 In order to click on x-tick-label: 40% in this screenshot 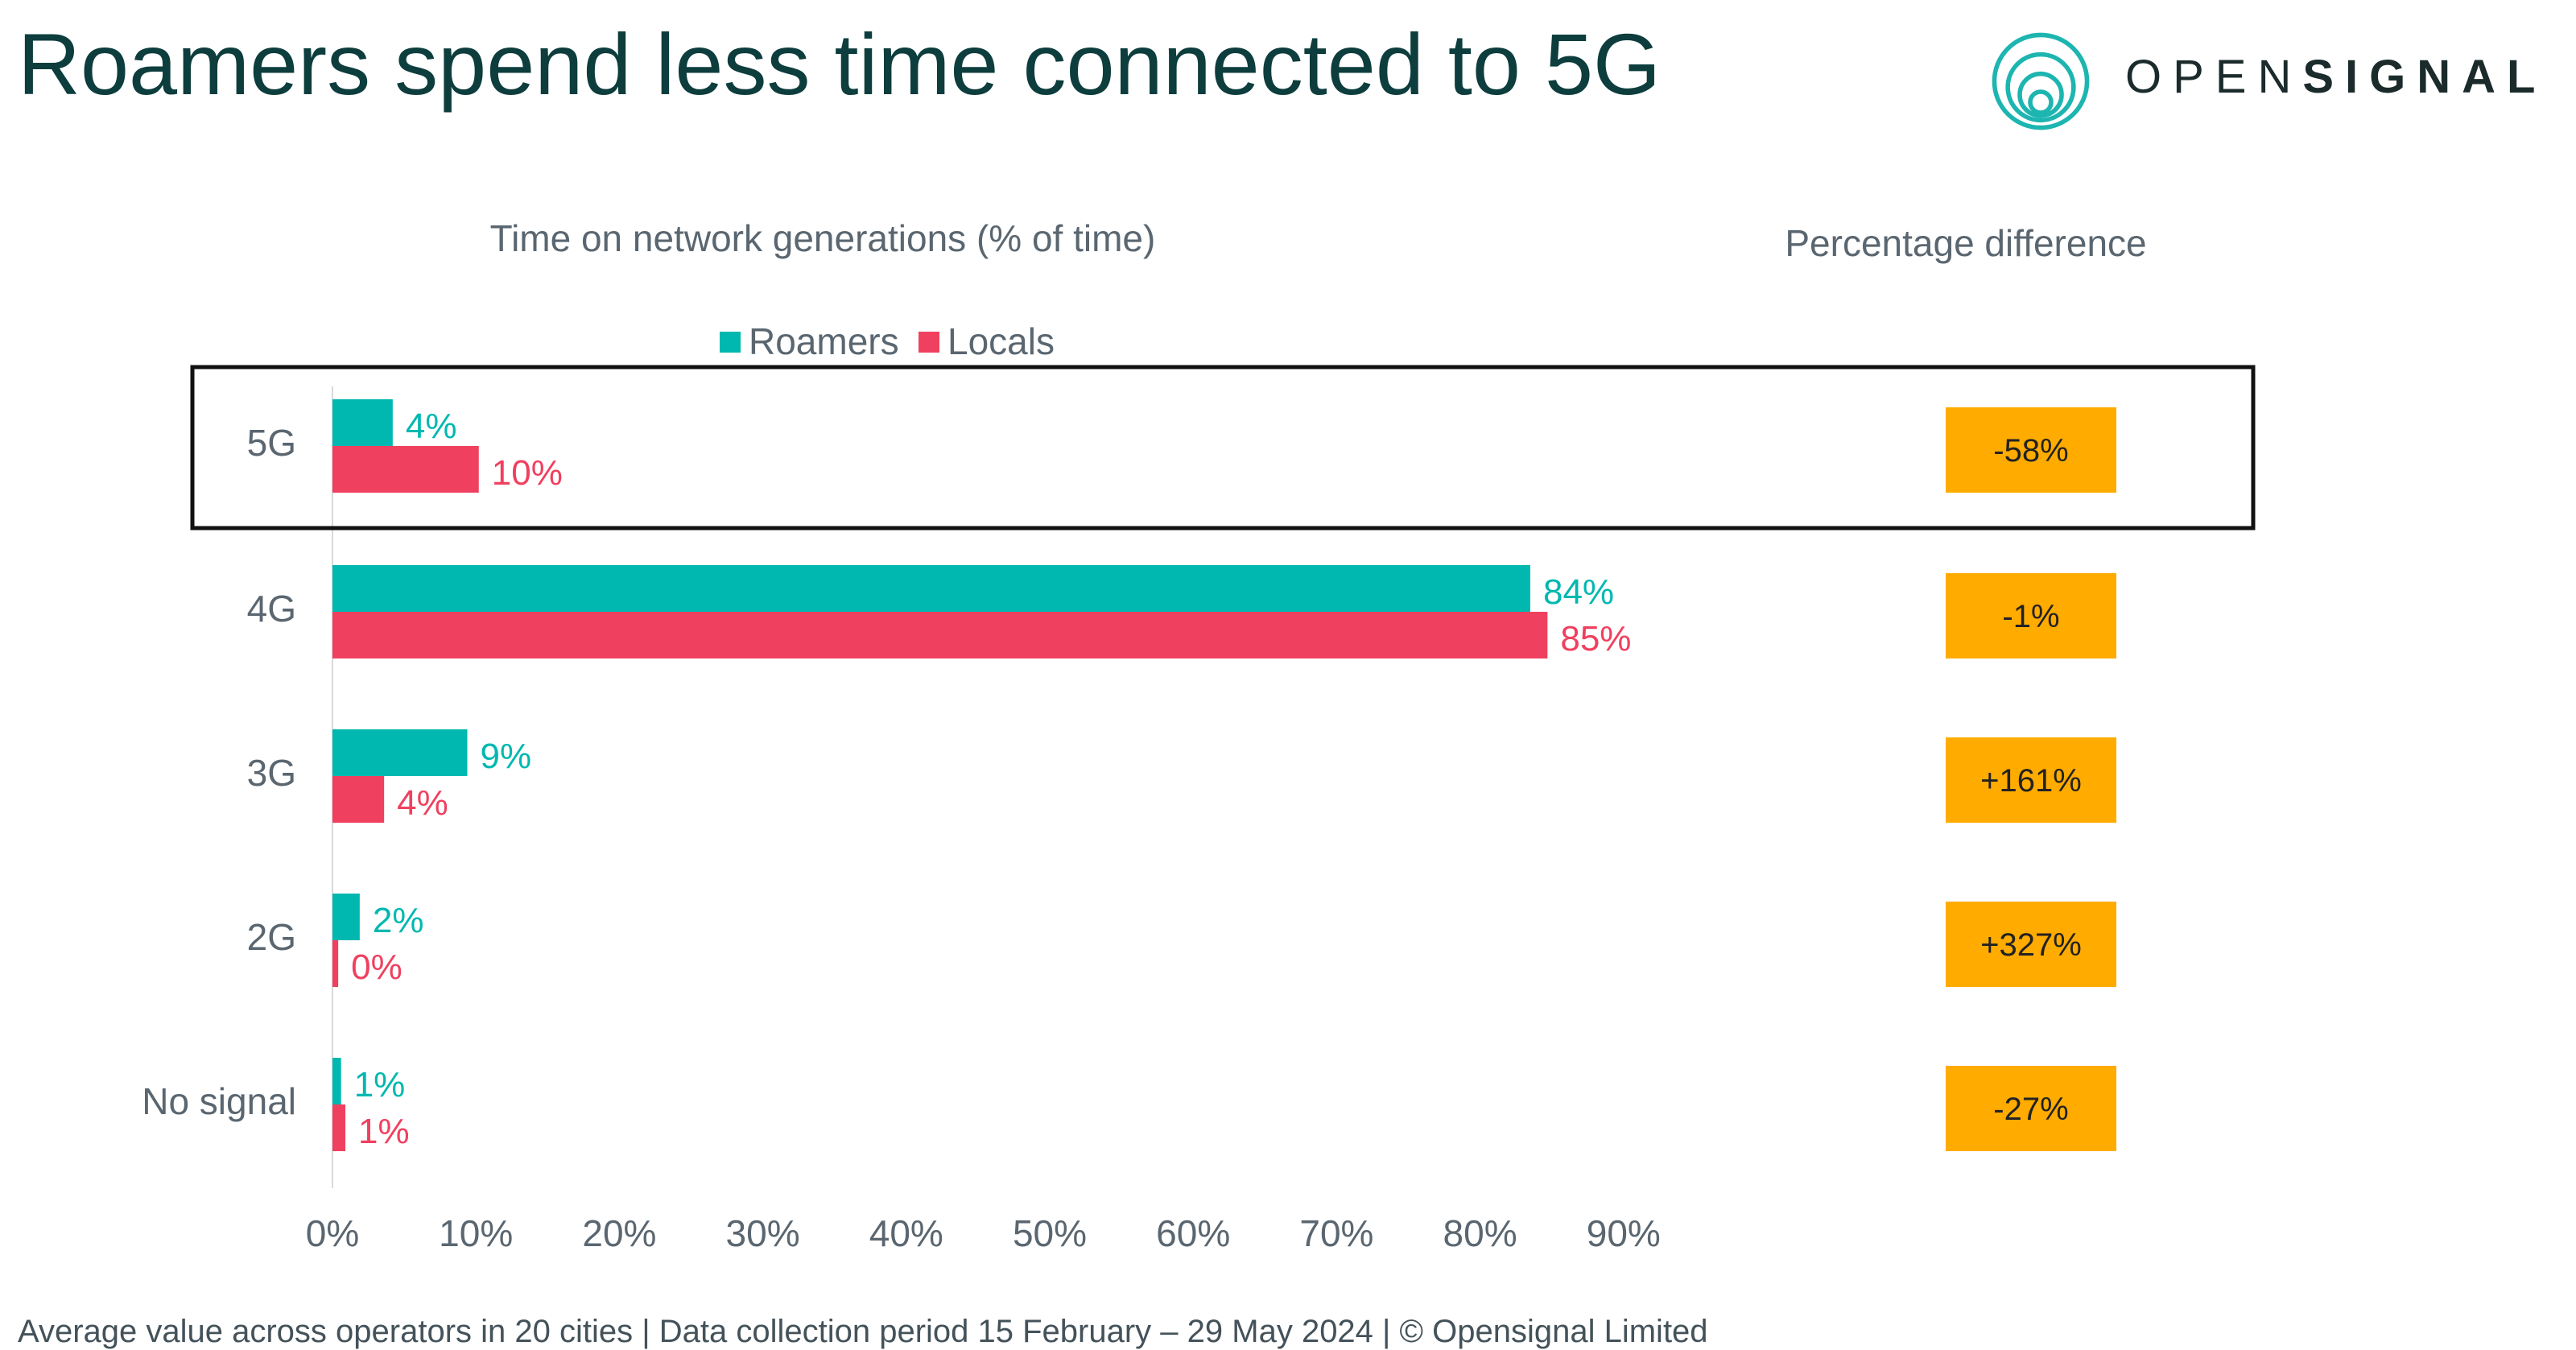, I will do `click(906, 1233)`.